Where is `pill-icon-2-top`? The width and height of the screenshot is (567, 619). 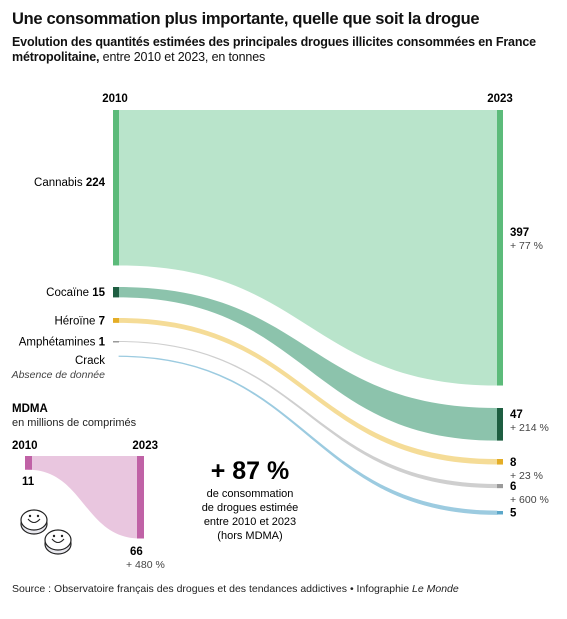
pill-icon-2-top is located at coordinates (58, 540).